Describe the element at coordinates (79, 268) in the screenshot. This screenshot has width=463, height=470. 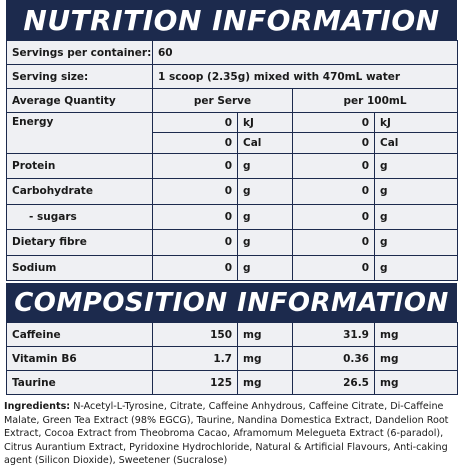
I see `cell: Sodium` at that location.